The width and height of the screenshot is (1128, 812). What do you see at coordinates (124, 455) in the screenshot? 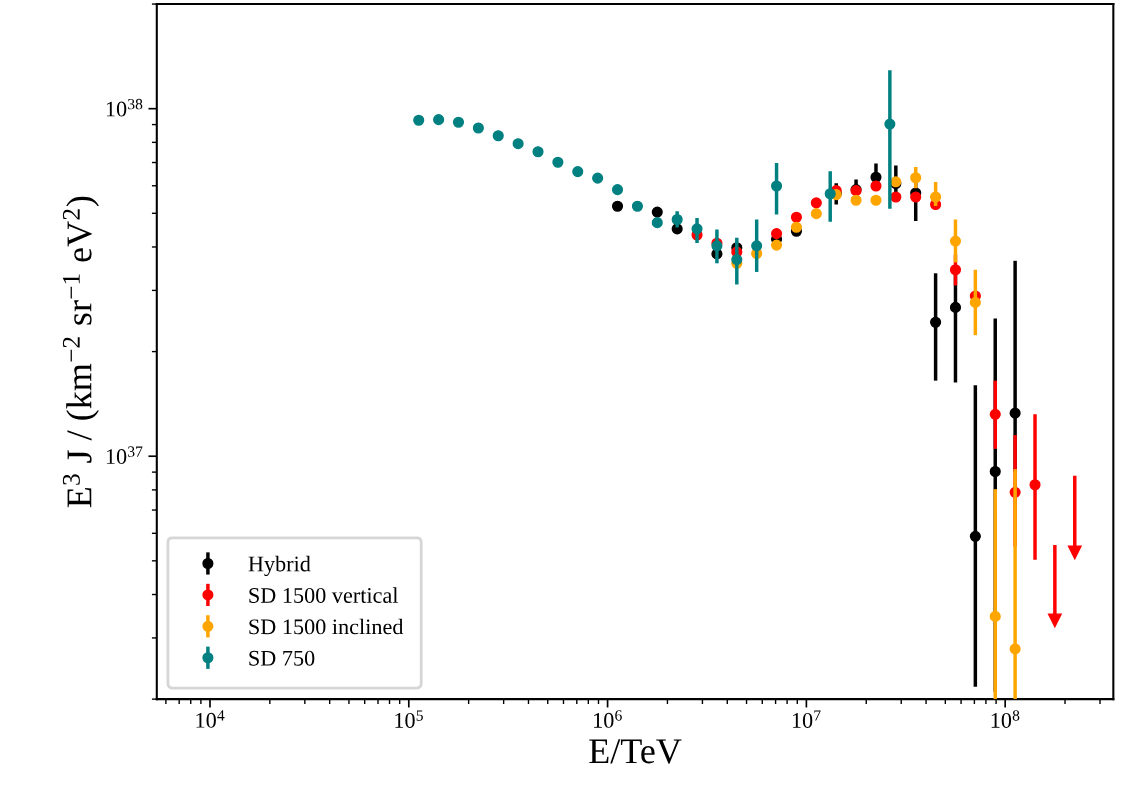
I see `y-tick-label: 10$^{37}$` at bounding box center [124, 455].